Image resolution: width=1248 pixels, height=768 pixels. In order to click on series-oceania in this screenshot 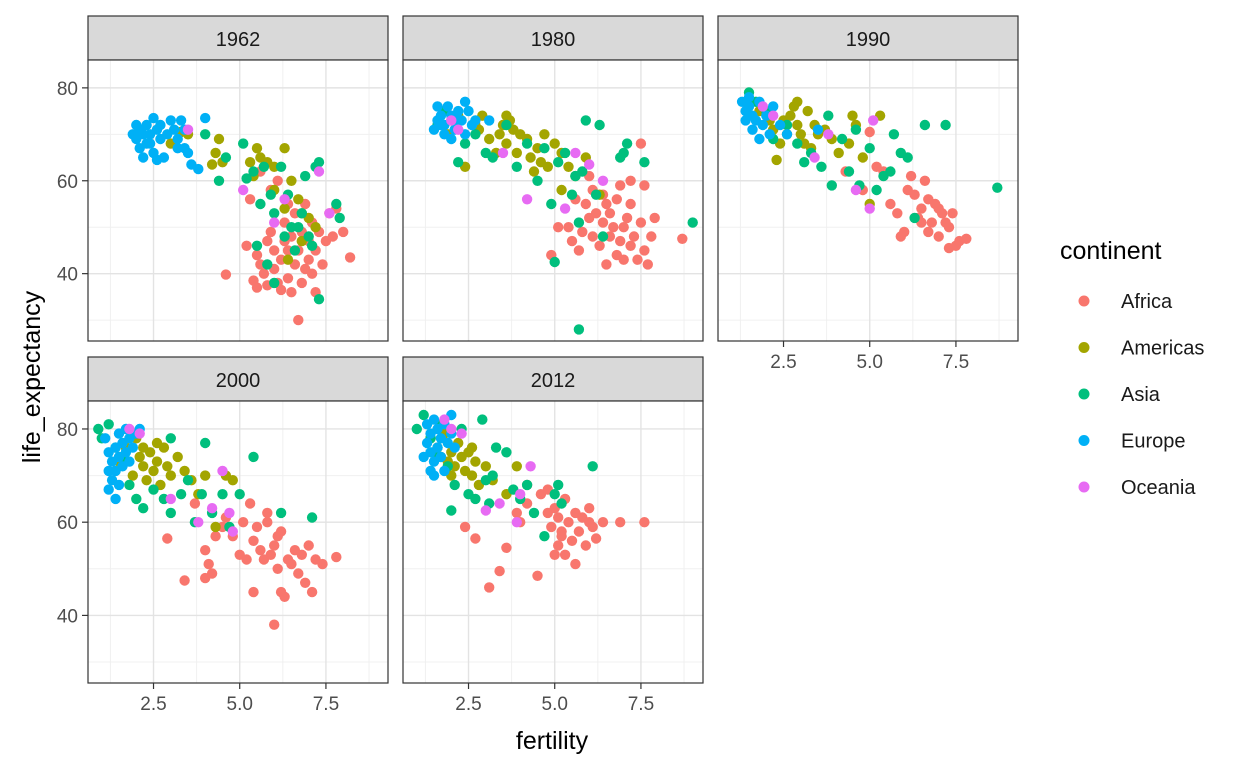, I will do `click(527, 164)`.